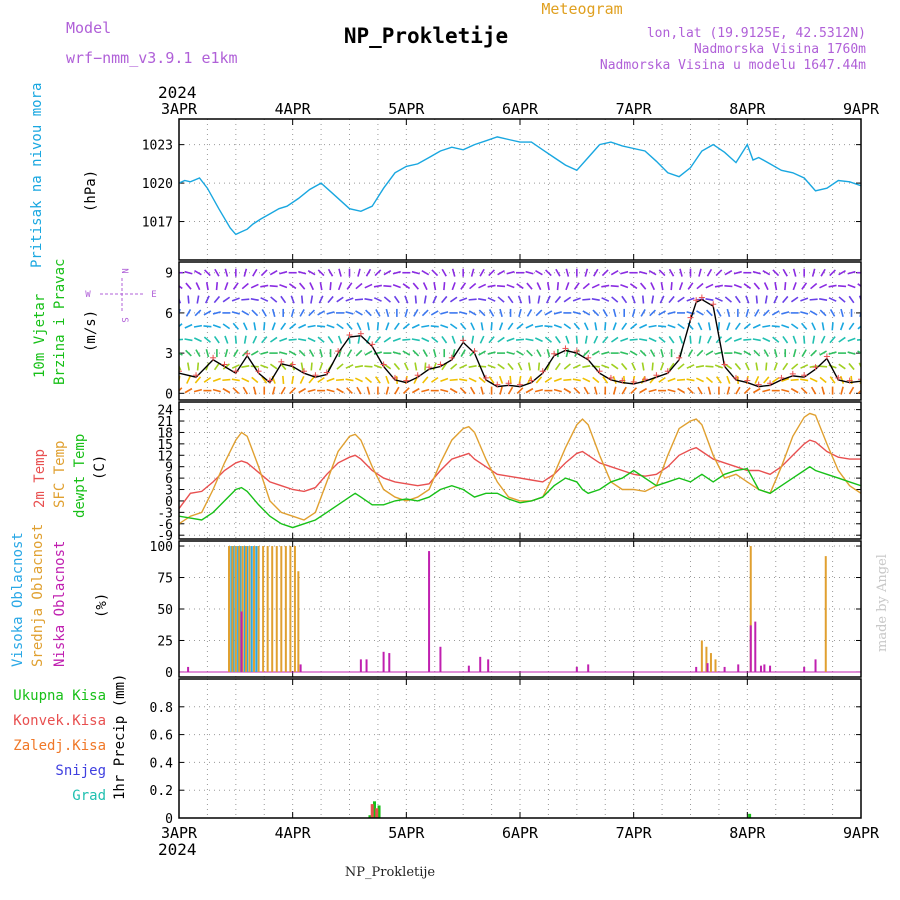 The image size is (900, 900). Describe the element at coordinates (520, 833) in the screenshot. I see `bottom-day-label: 6APR` at that location.